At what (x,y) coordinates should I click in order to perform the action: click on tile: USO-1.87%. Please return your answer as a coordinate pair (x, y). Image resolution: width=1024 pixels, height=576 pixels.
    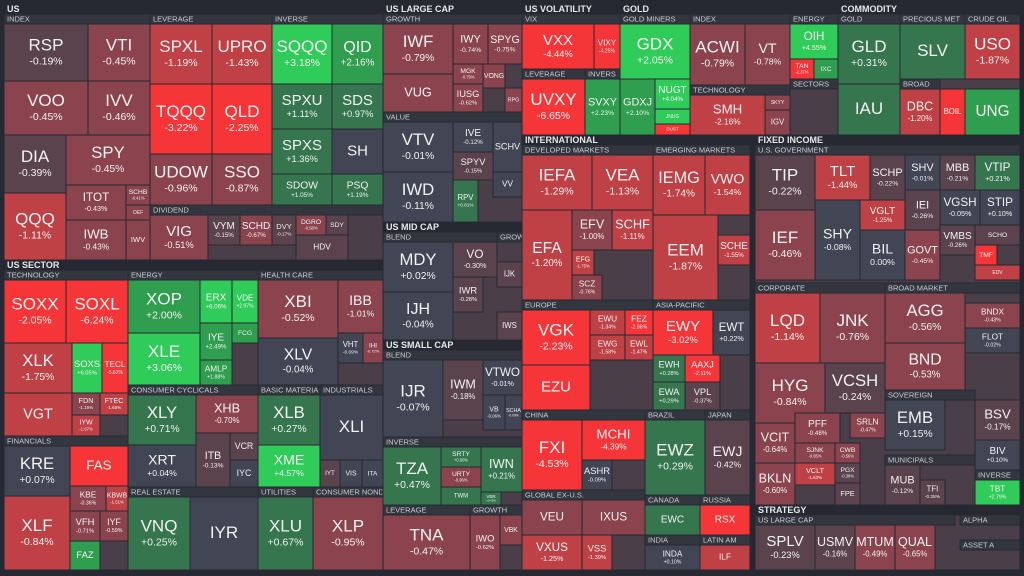
    Looking at the image, I should click on (992, 51).